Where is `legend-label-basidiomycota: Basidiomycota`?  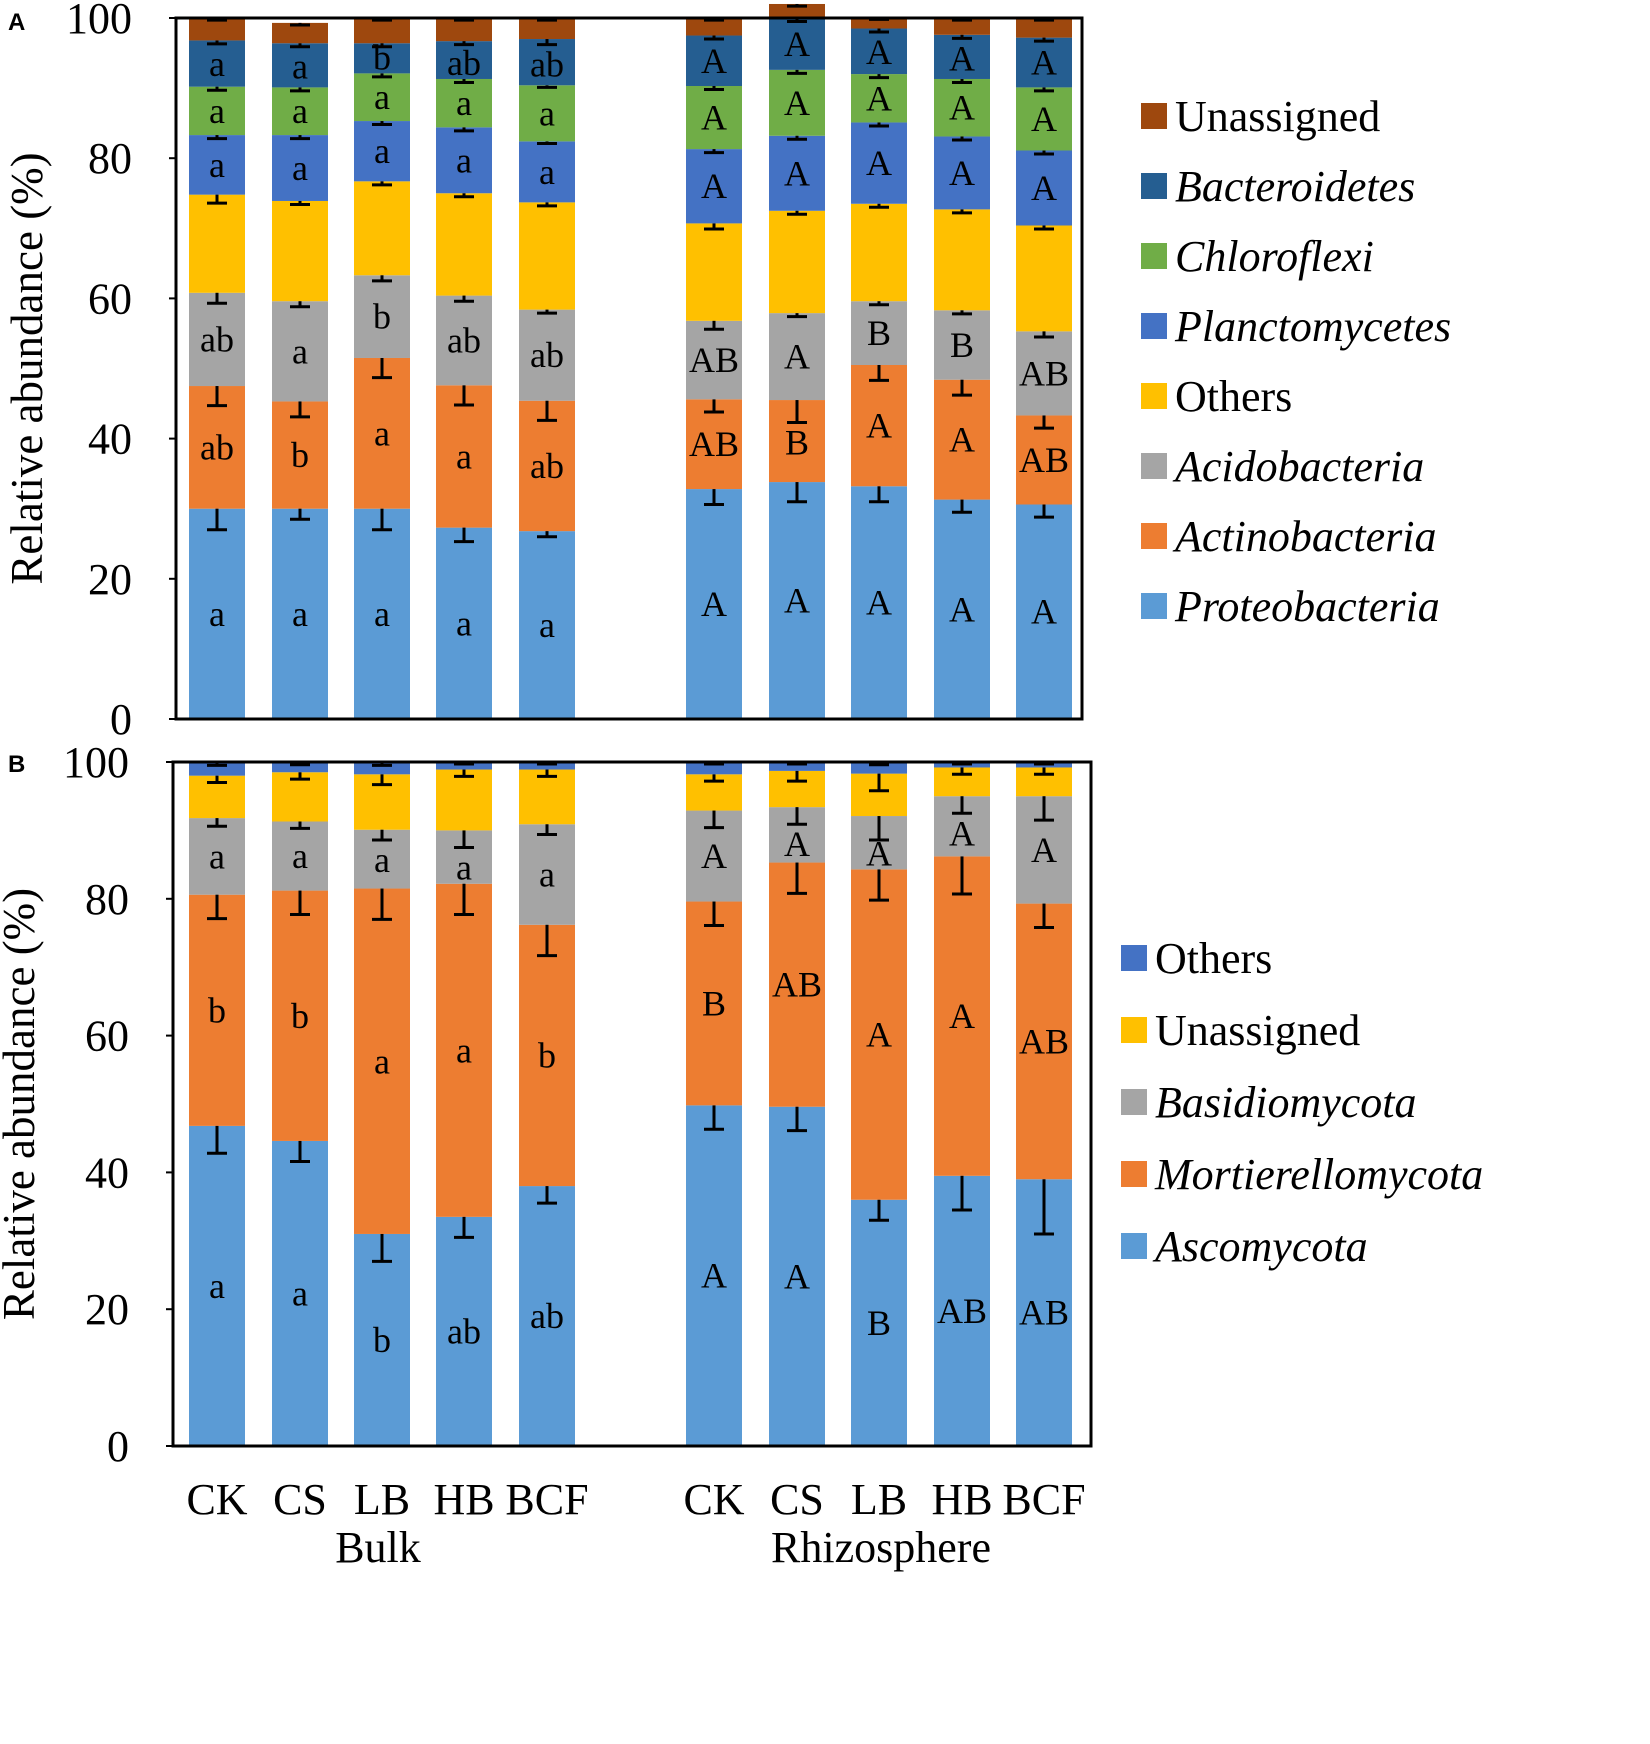
legend-label-basidiomycota: Basidiomycota is located at coordinates (1286, 1102).